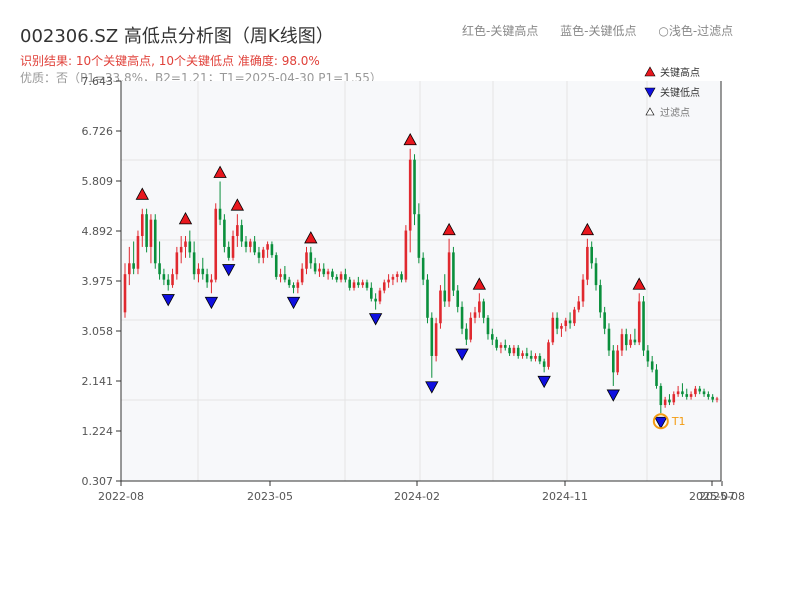  Describe the element at coordinates (696, 31) in the screenshot. I see `top-legend-light: ○浅色-过滤点` at that location.